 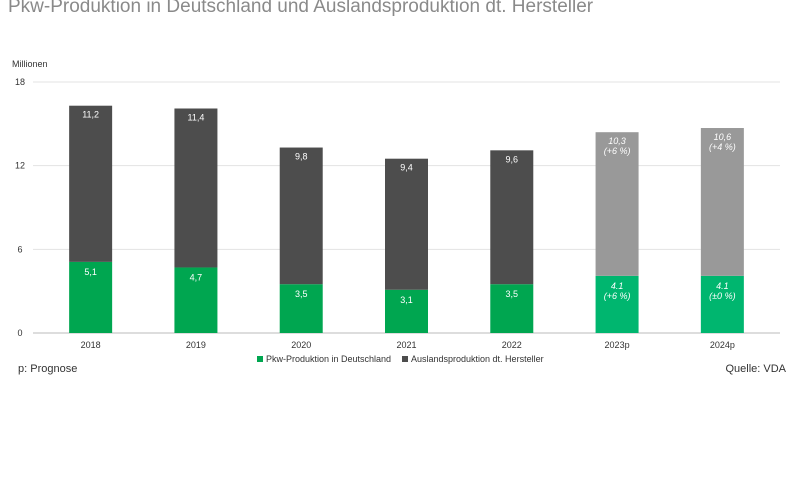 I want to click on data-label: (+4 %), so click(x=722, y=147).